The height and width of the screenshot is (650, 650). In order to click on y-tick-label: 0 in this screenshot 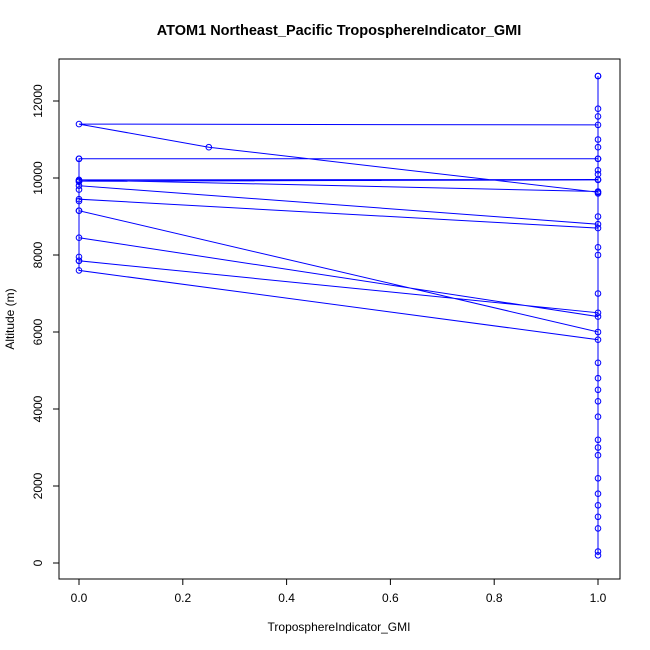, I will do `click(38, 562)`.